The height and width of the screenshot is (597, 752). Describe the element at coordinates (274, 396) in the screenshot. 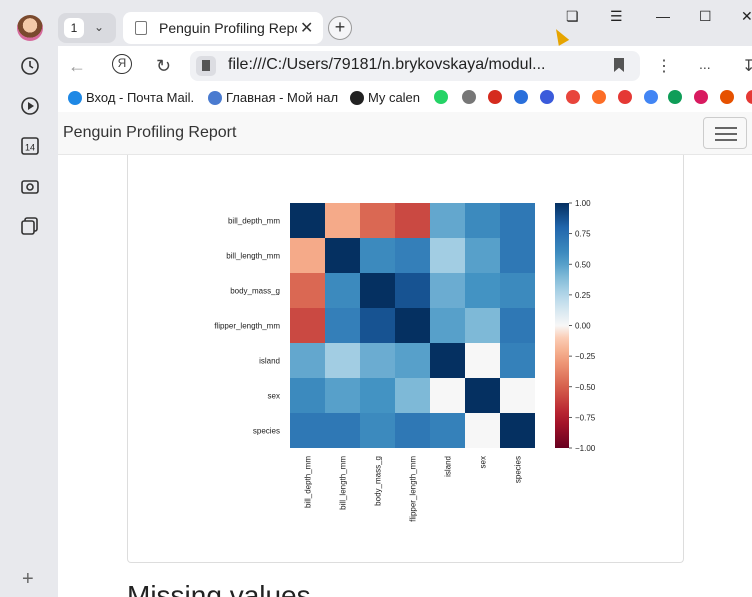

I see `row-label: sex` at that location.